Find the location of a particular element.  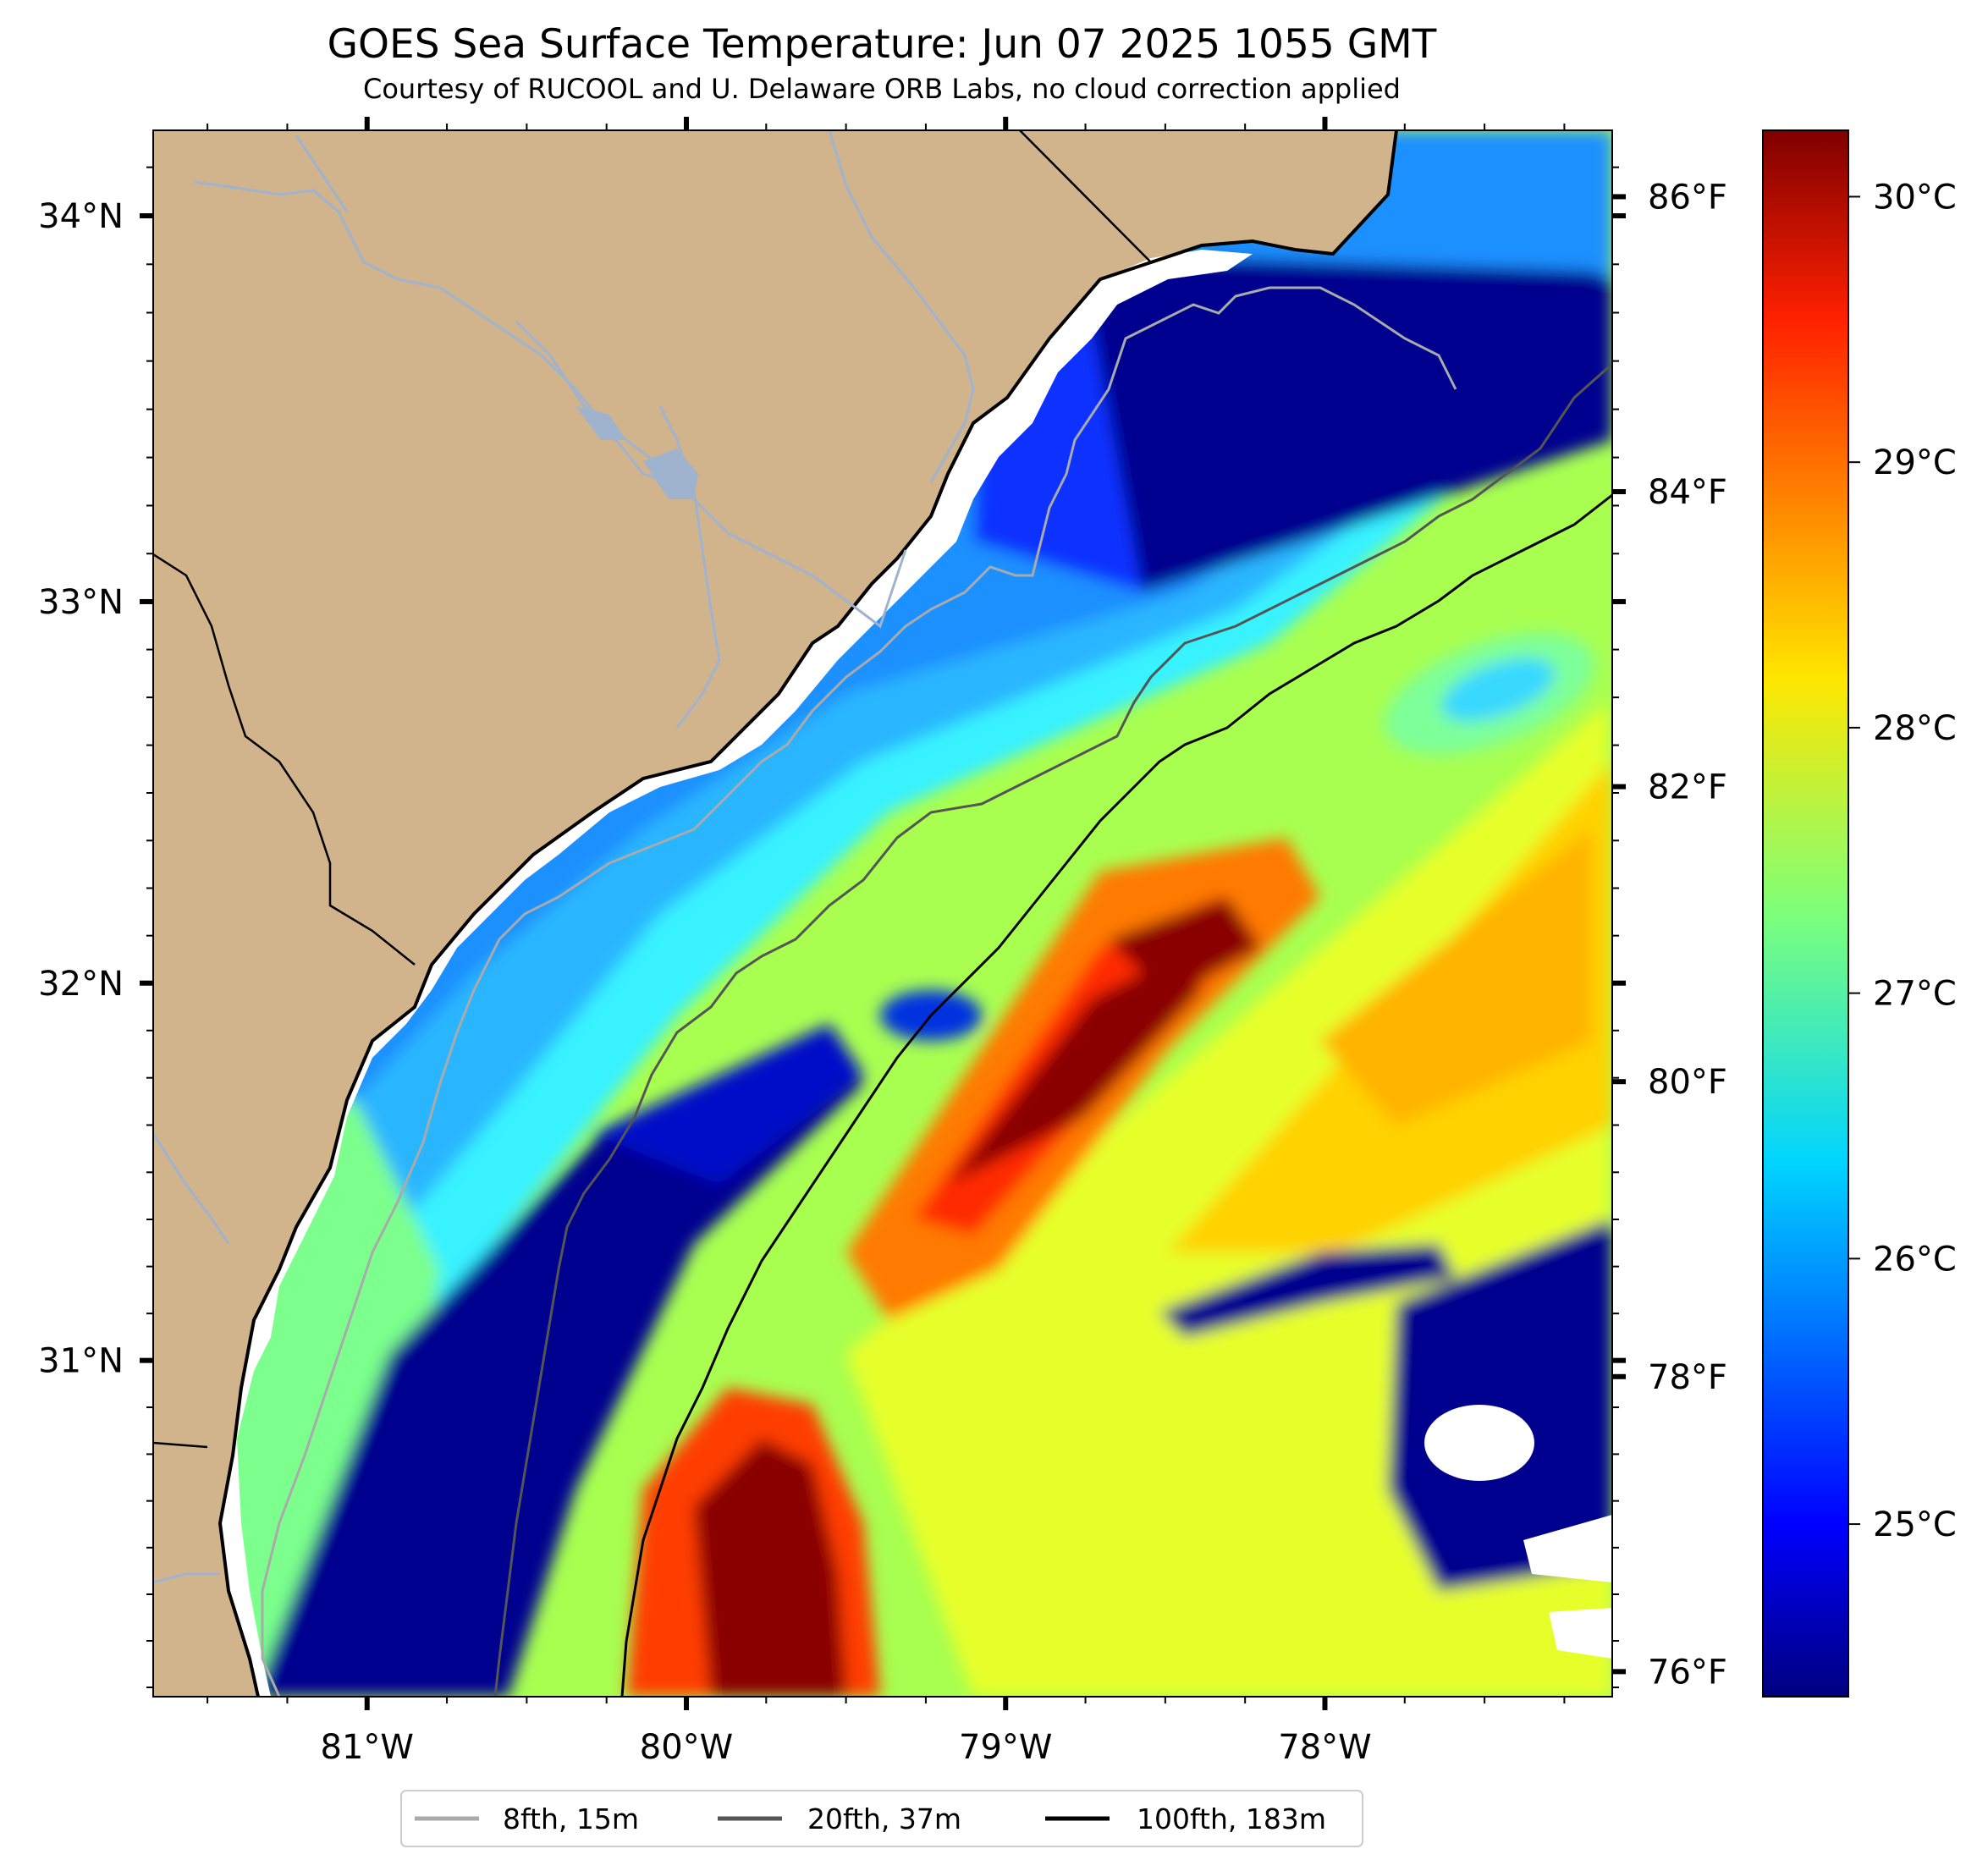

celsius-tick-label: 29°C is located at coordinates (1915, 462).